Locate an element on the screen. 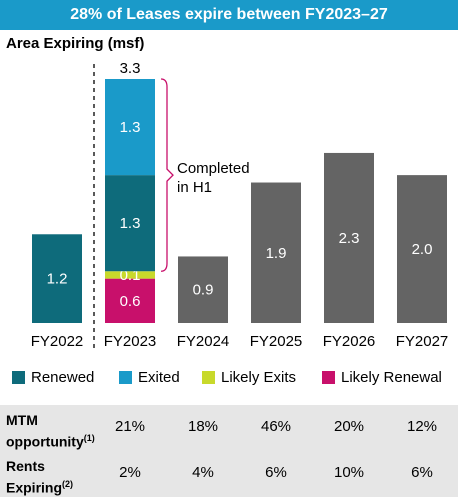 Image resolution: width=458 pixels, height=499 pixels. data-label-fy2026: 2.3 is located at coordinates (349, 238).